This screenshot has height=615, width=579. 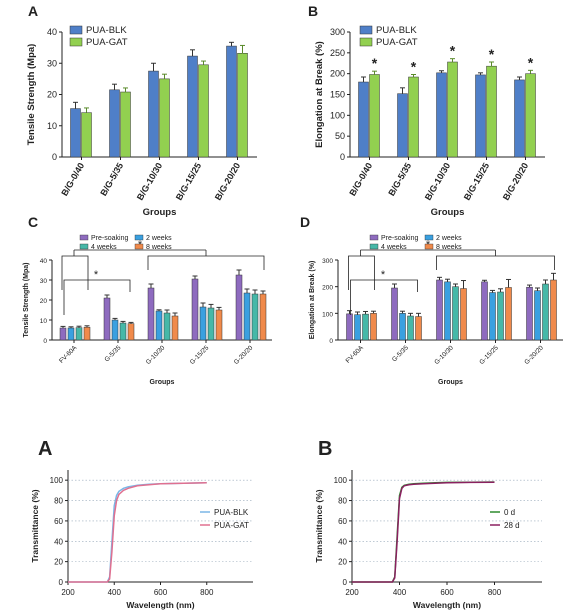 I want to click on panel-label: A, so click(x=45, y=449).